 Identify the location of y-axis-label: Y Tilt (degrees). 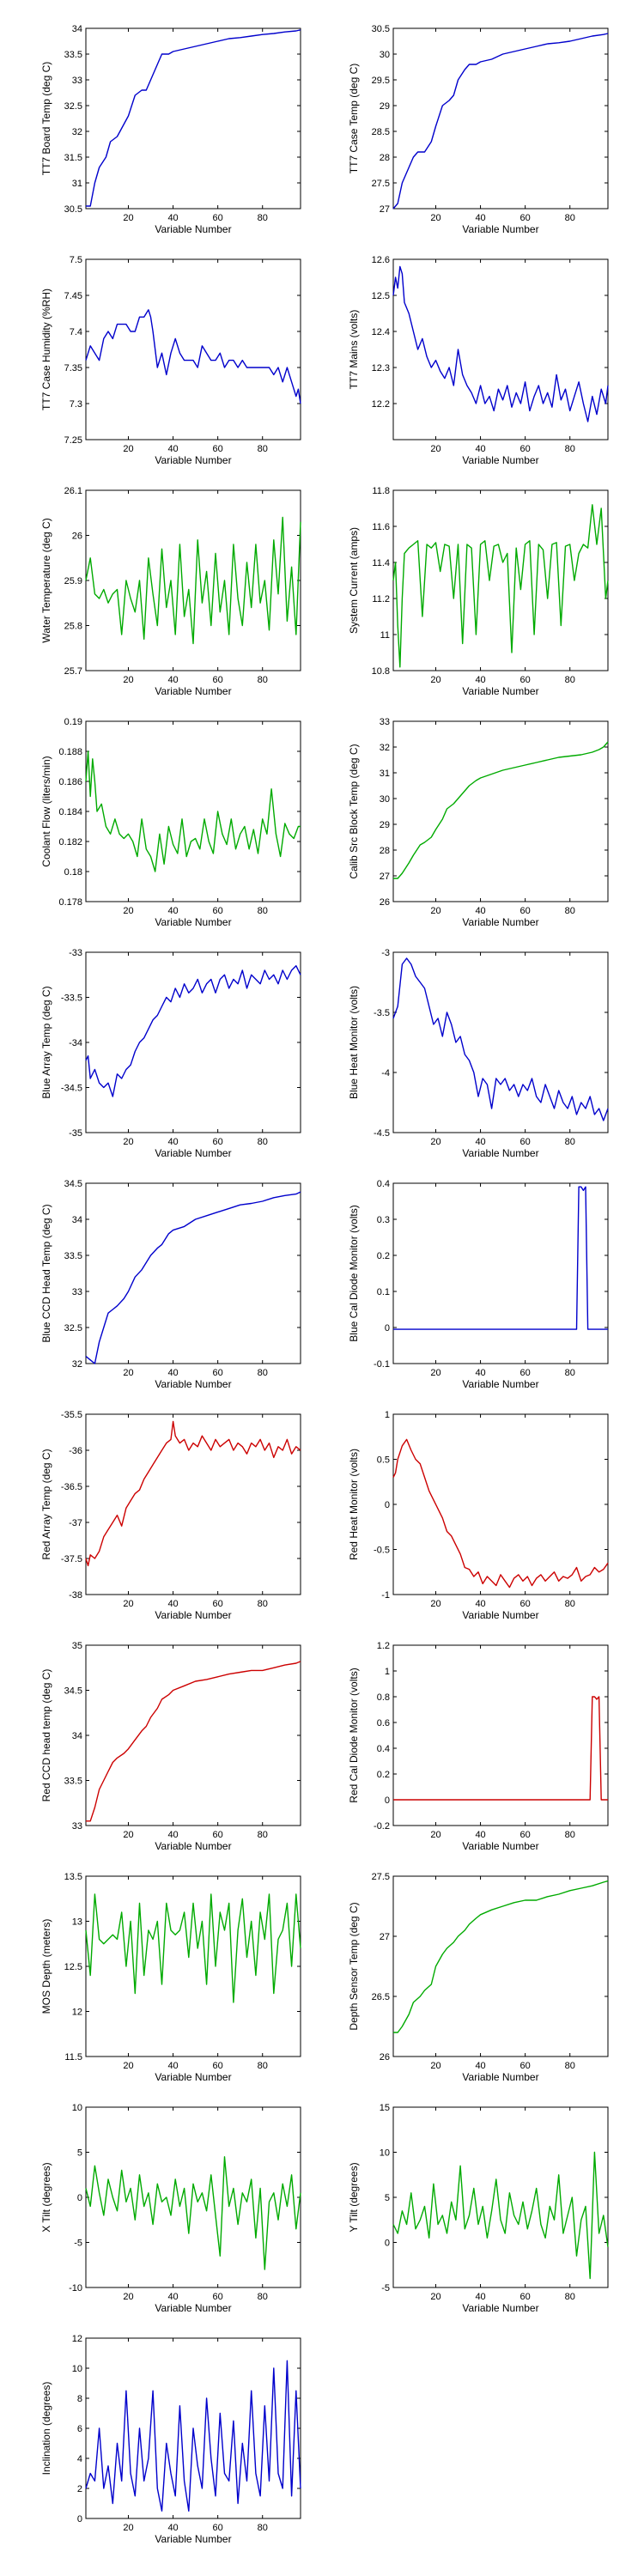
(354, 2197).